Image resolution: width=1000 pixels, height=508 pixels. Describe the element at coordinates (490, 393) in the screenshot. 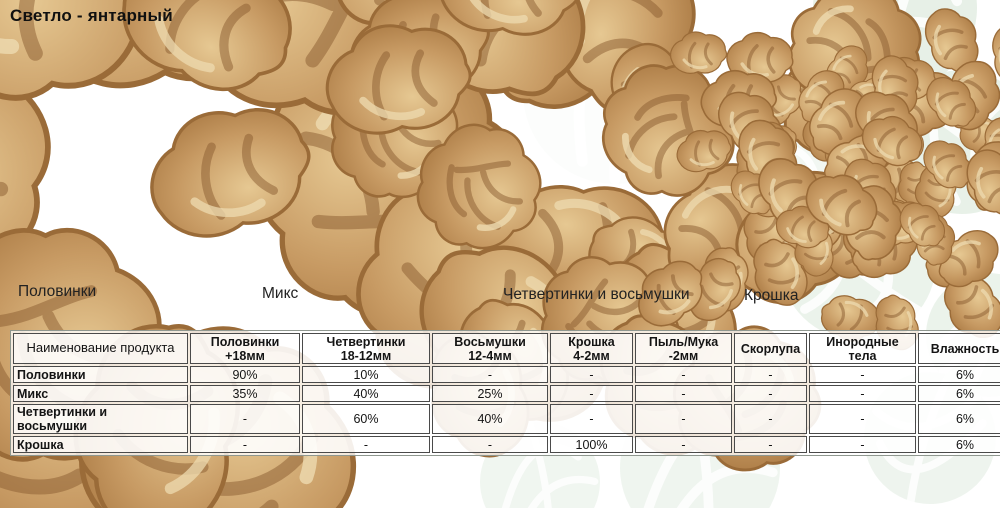

I see `table-cell: 25%` at that location.